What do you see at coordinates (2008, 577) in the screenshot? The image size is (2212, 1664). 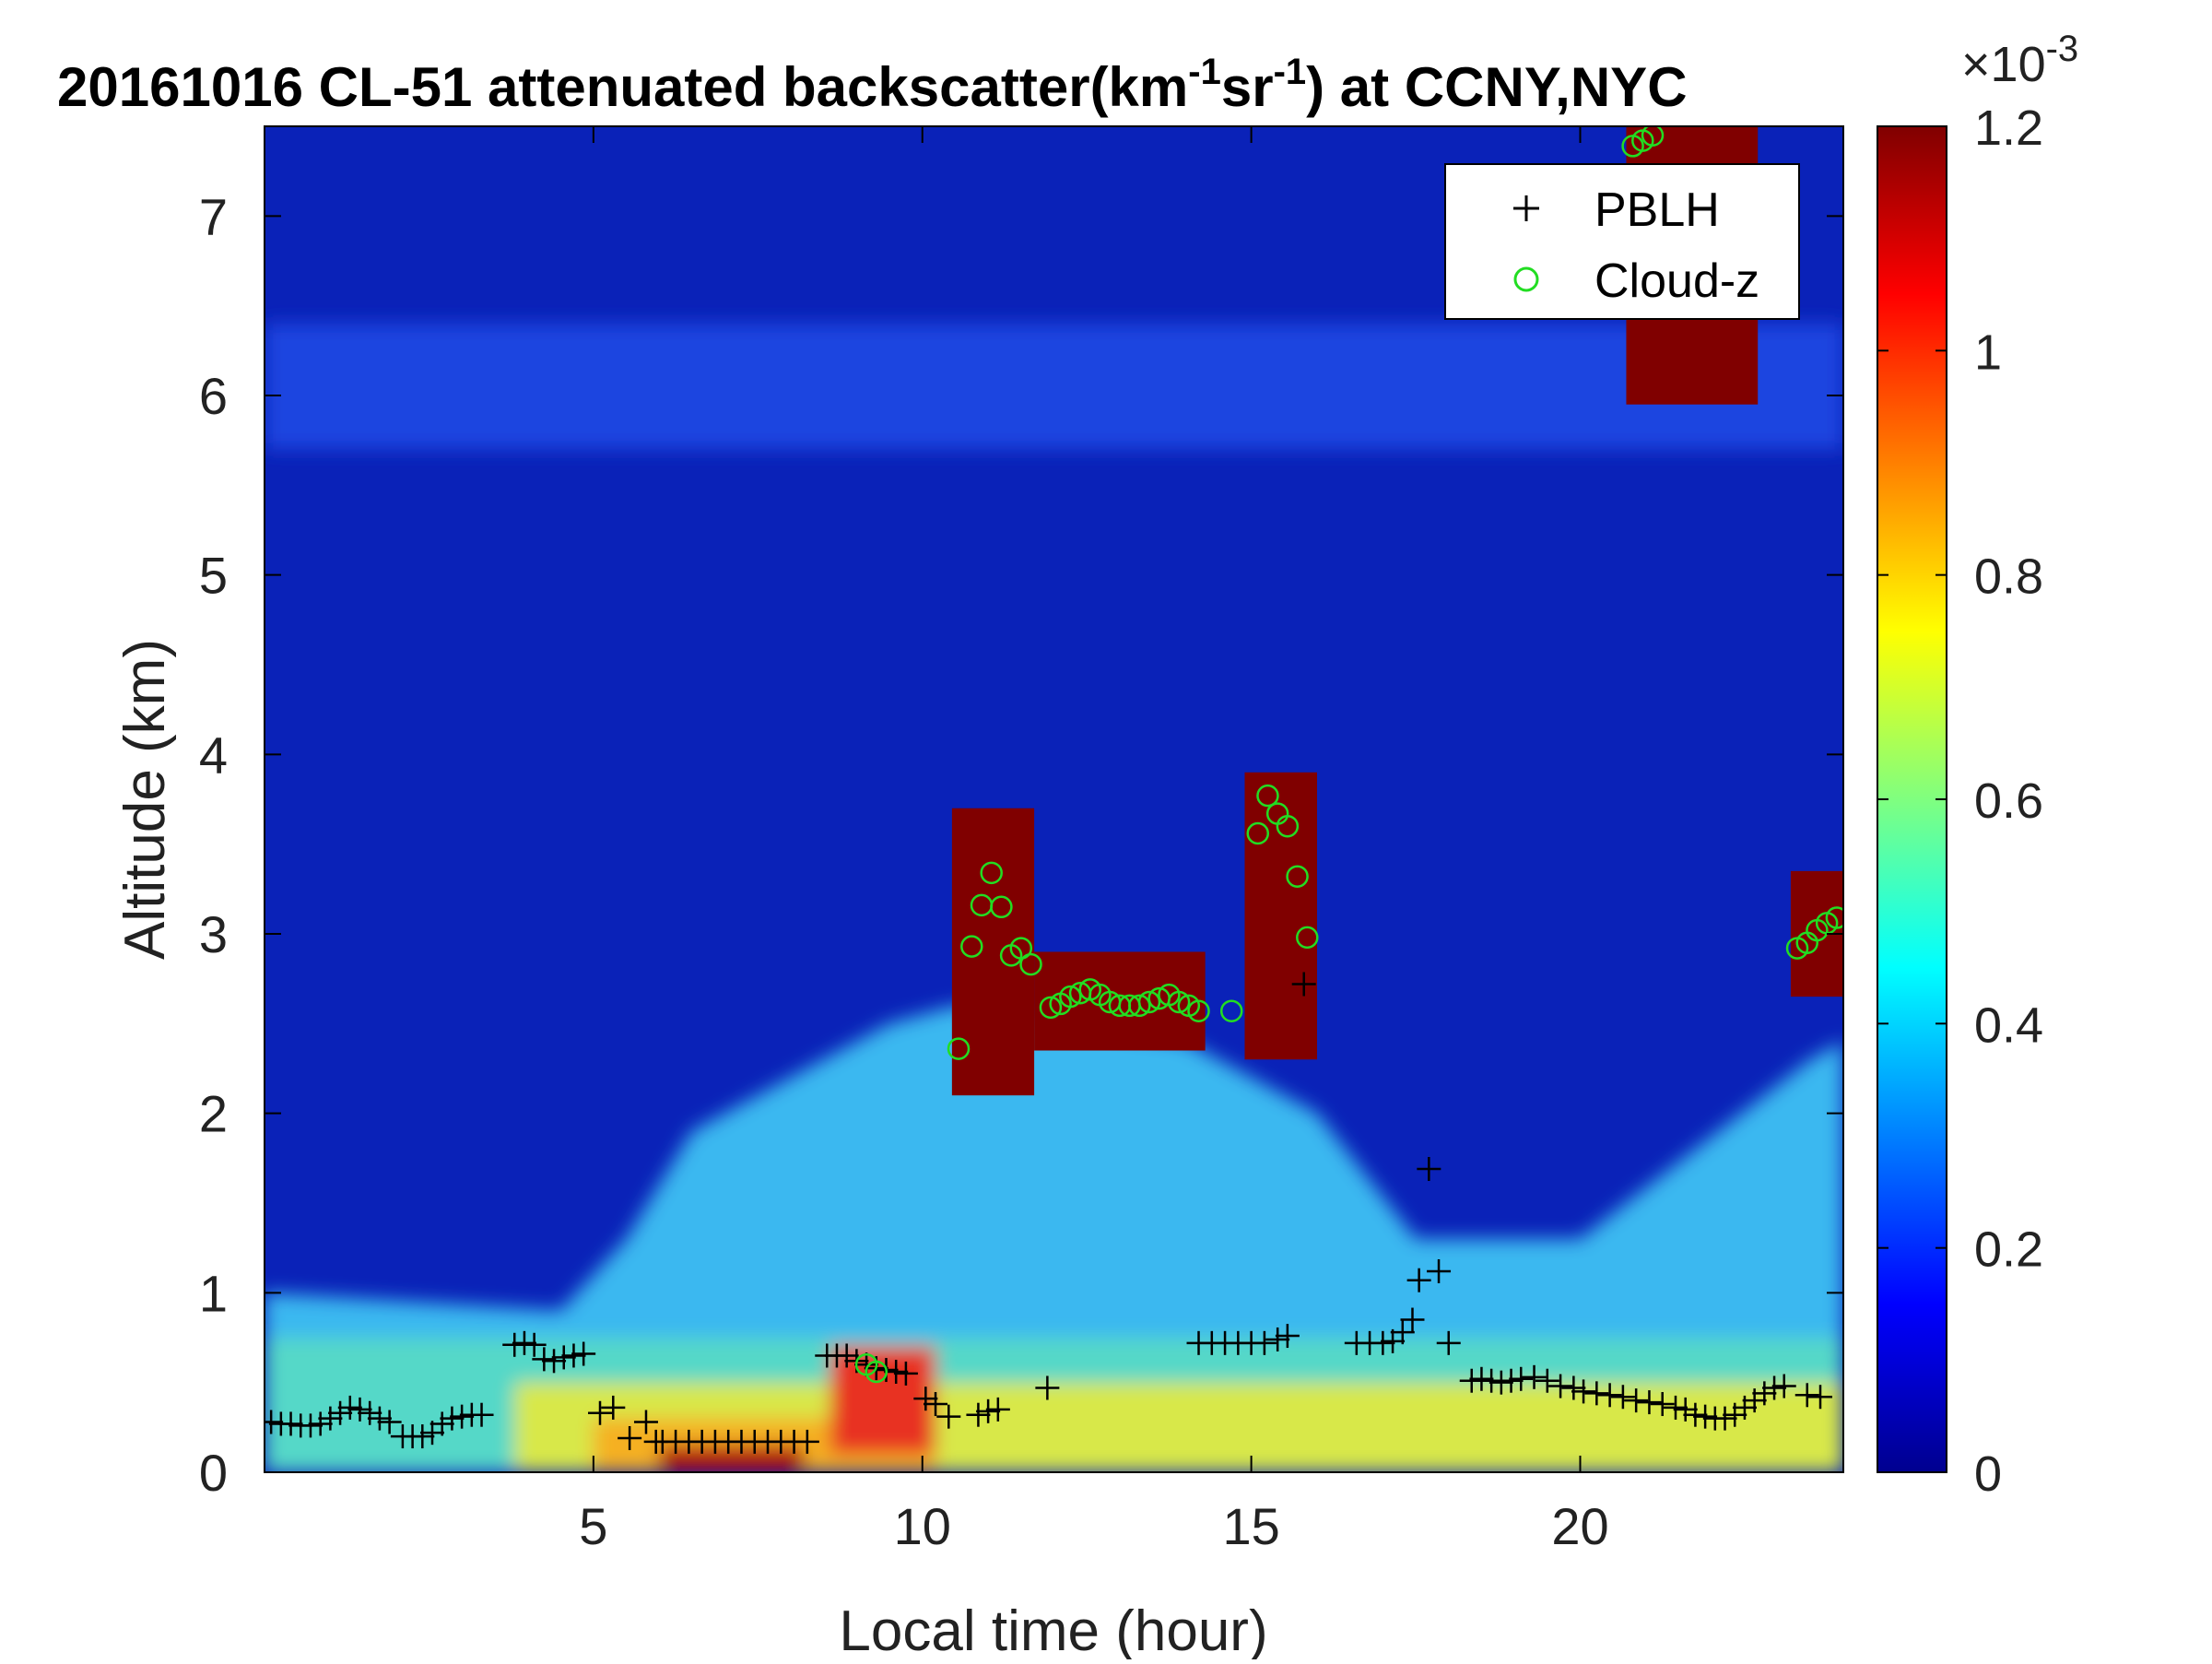 I see `colorbar-tick-label: 0.8` at bounding box center [2008, 577].